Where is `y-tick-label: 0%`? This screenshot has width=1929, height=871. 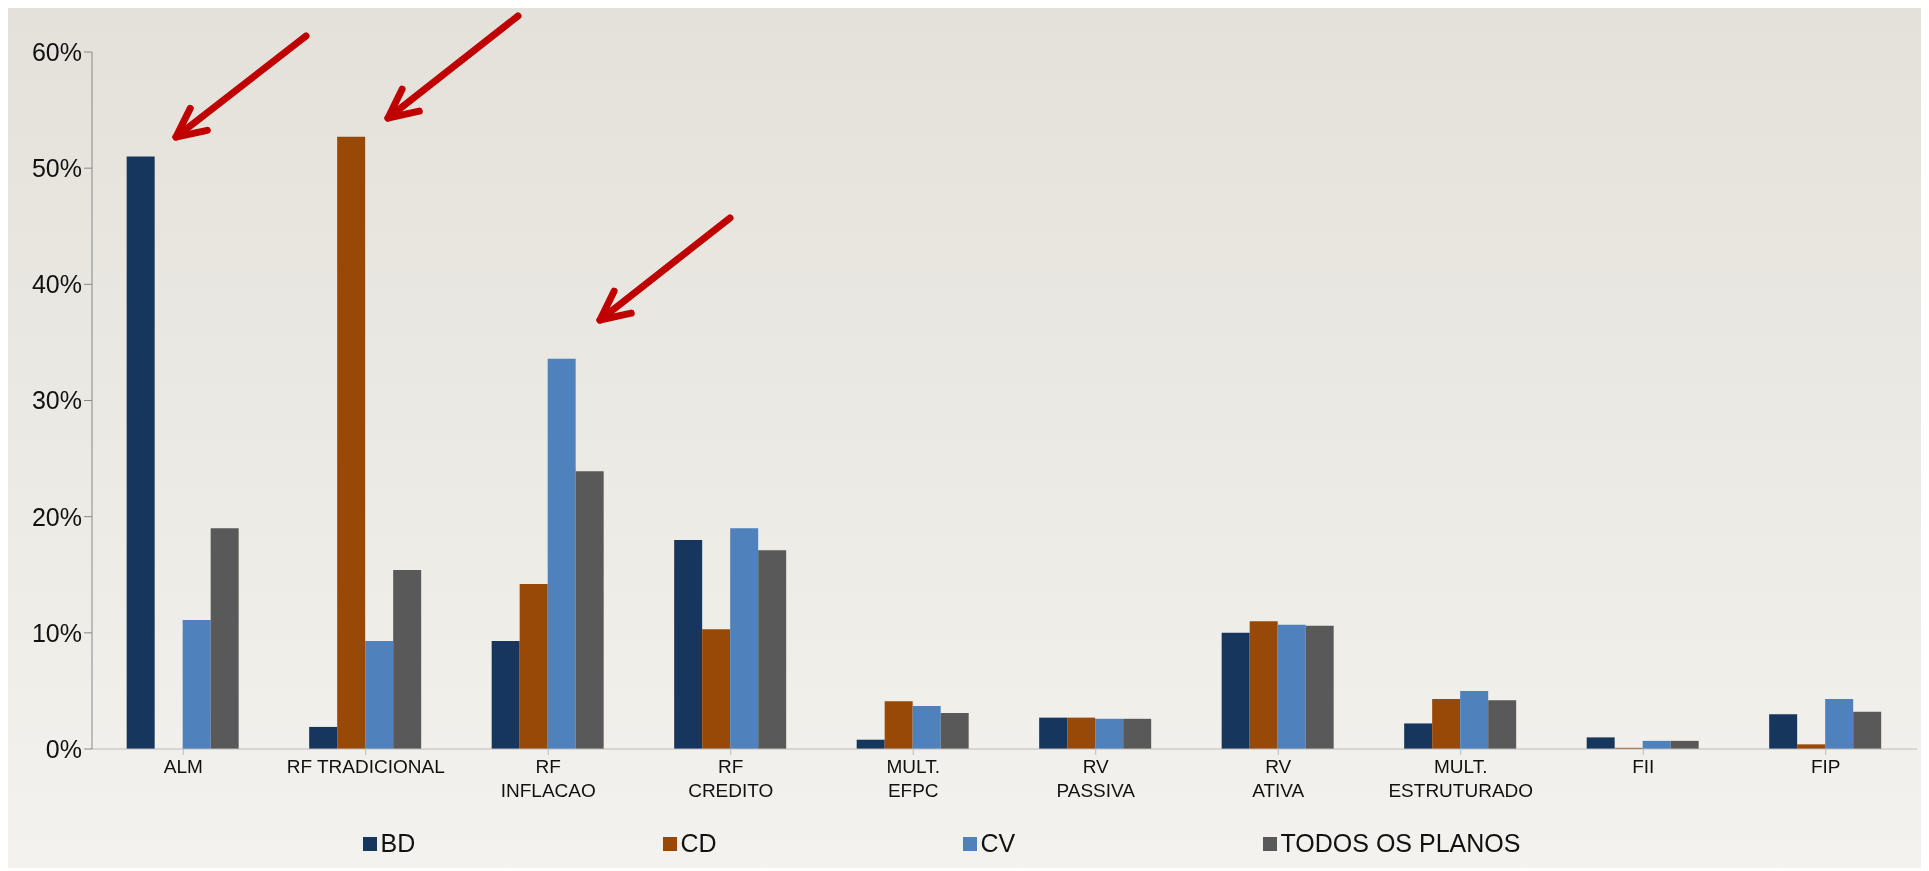
y-tick-label: 0% is located at coordinates (63, 748).